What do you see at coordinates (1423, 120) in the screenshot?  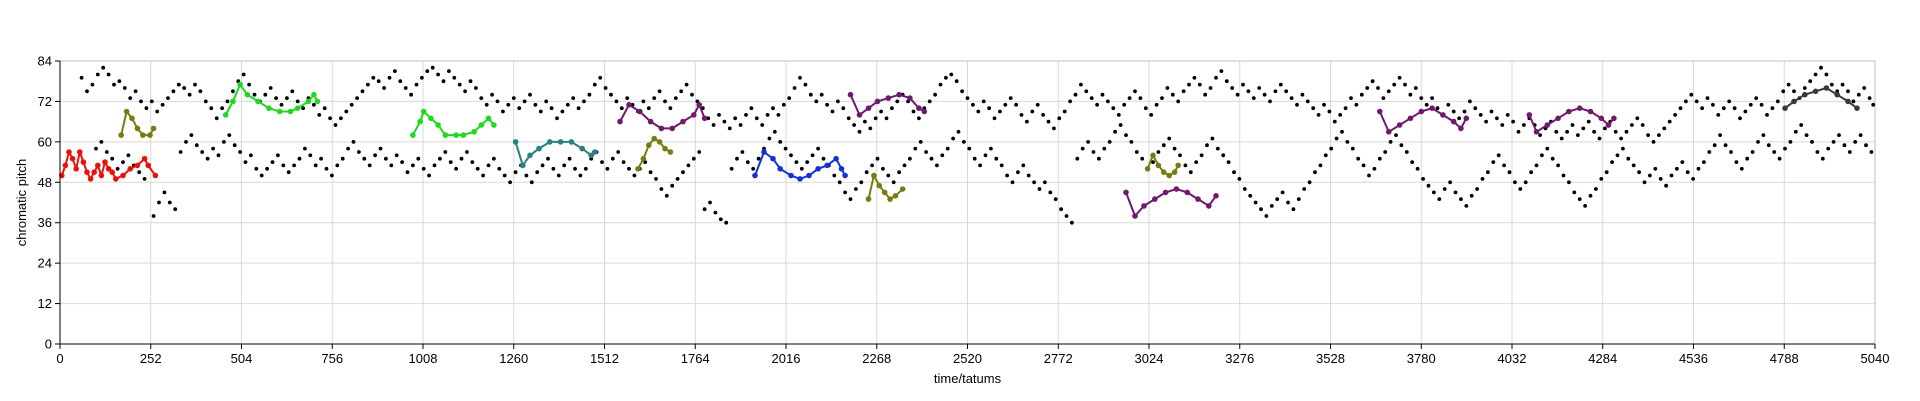 I see `melody-line` at bounding box center [1423, 120].